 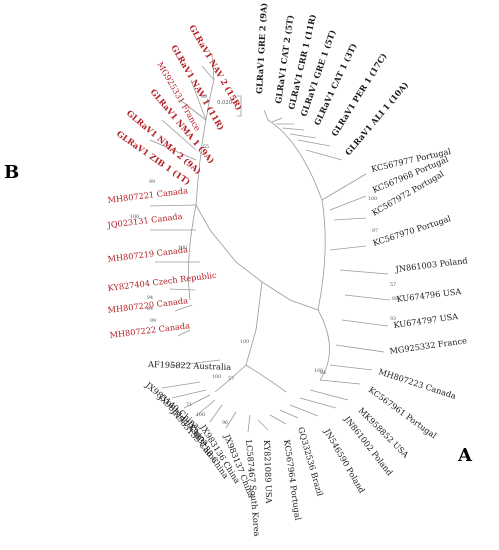 I want to click on branch-backbone-china, so click(x=254, y=323).